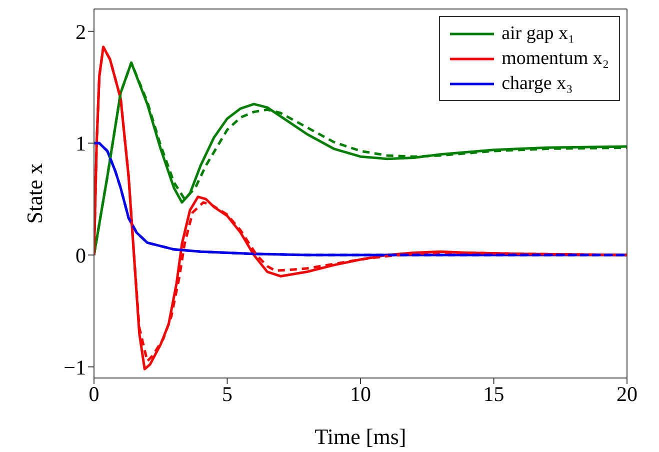  What do you see at coordinates (75, 367) in the screenshot?
I see `y-tick-label: −1` at bounding box center [75, 367].